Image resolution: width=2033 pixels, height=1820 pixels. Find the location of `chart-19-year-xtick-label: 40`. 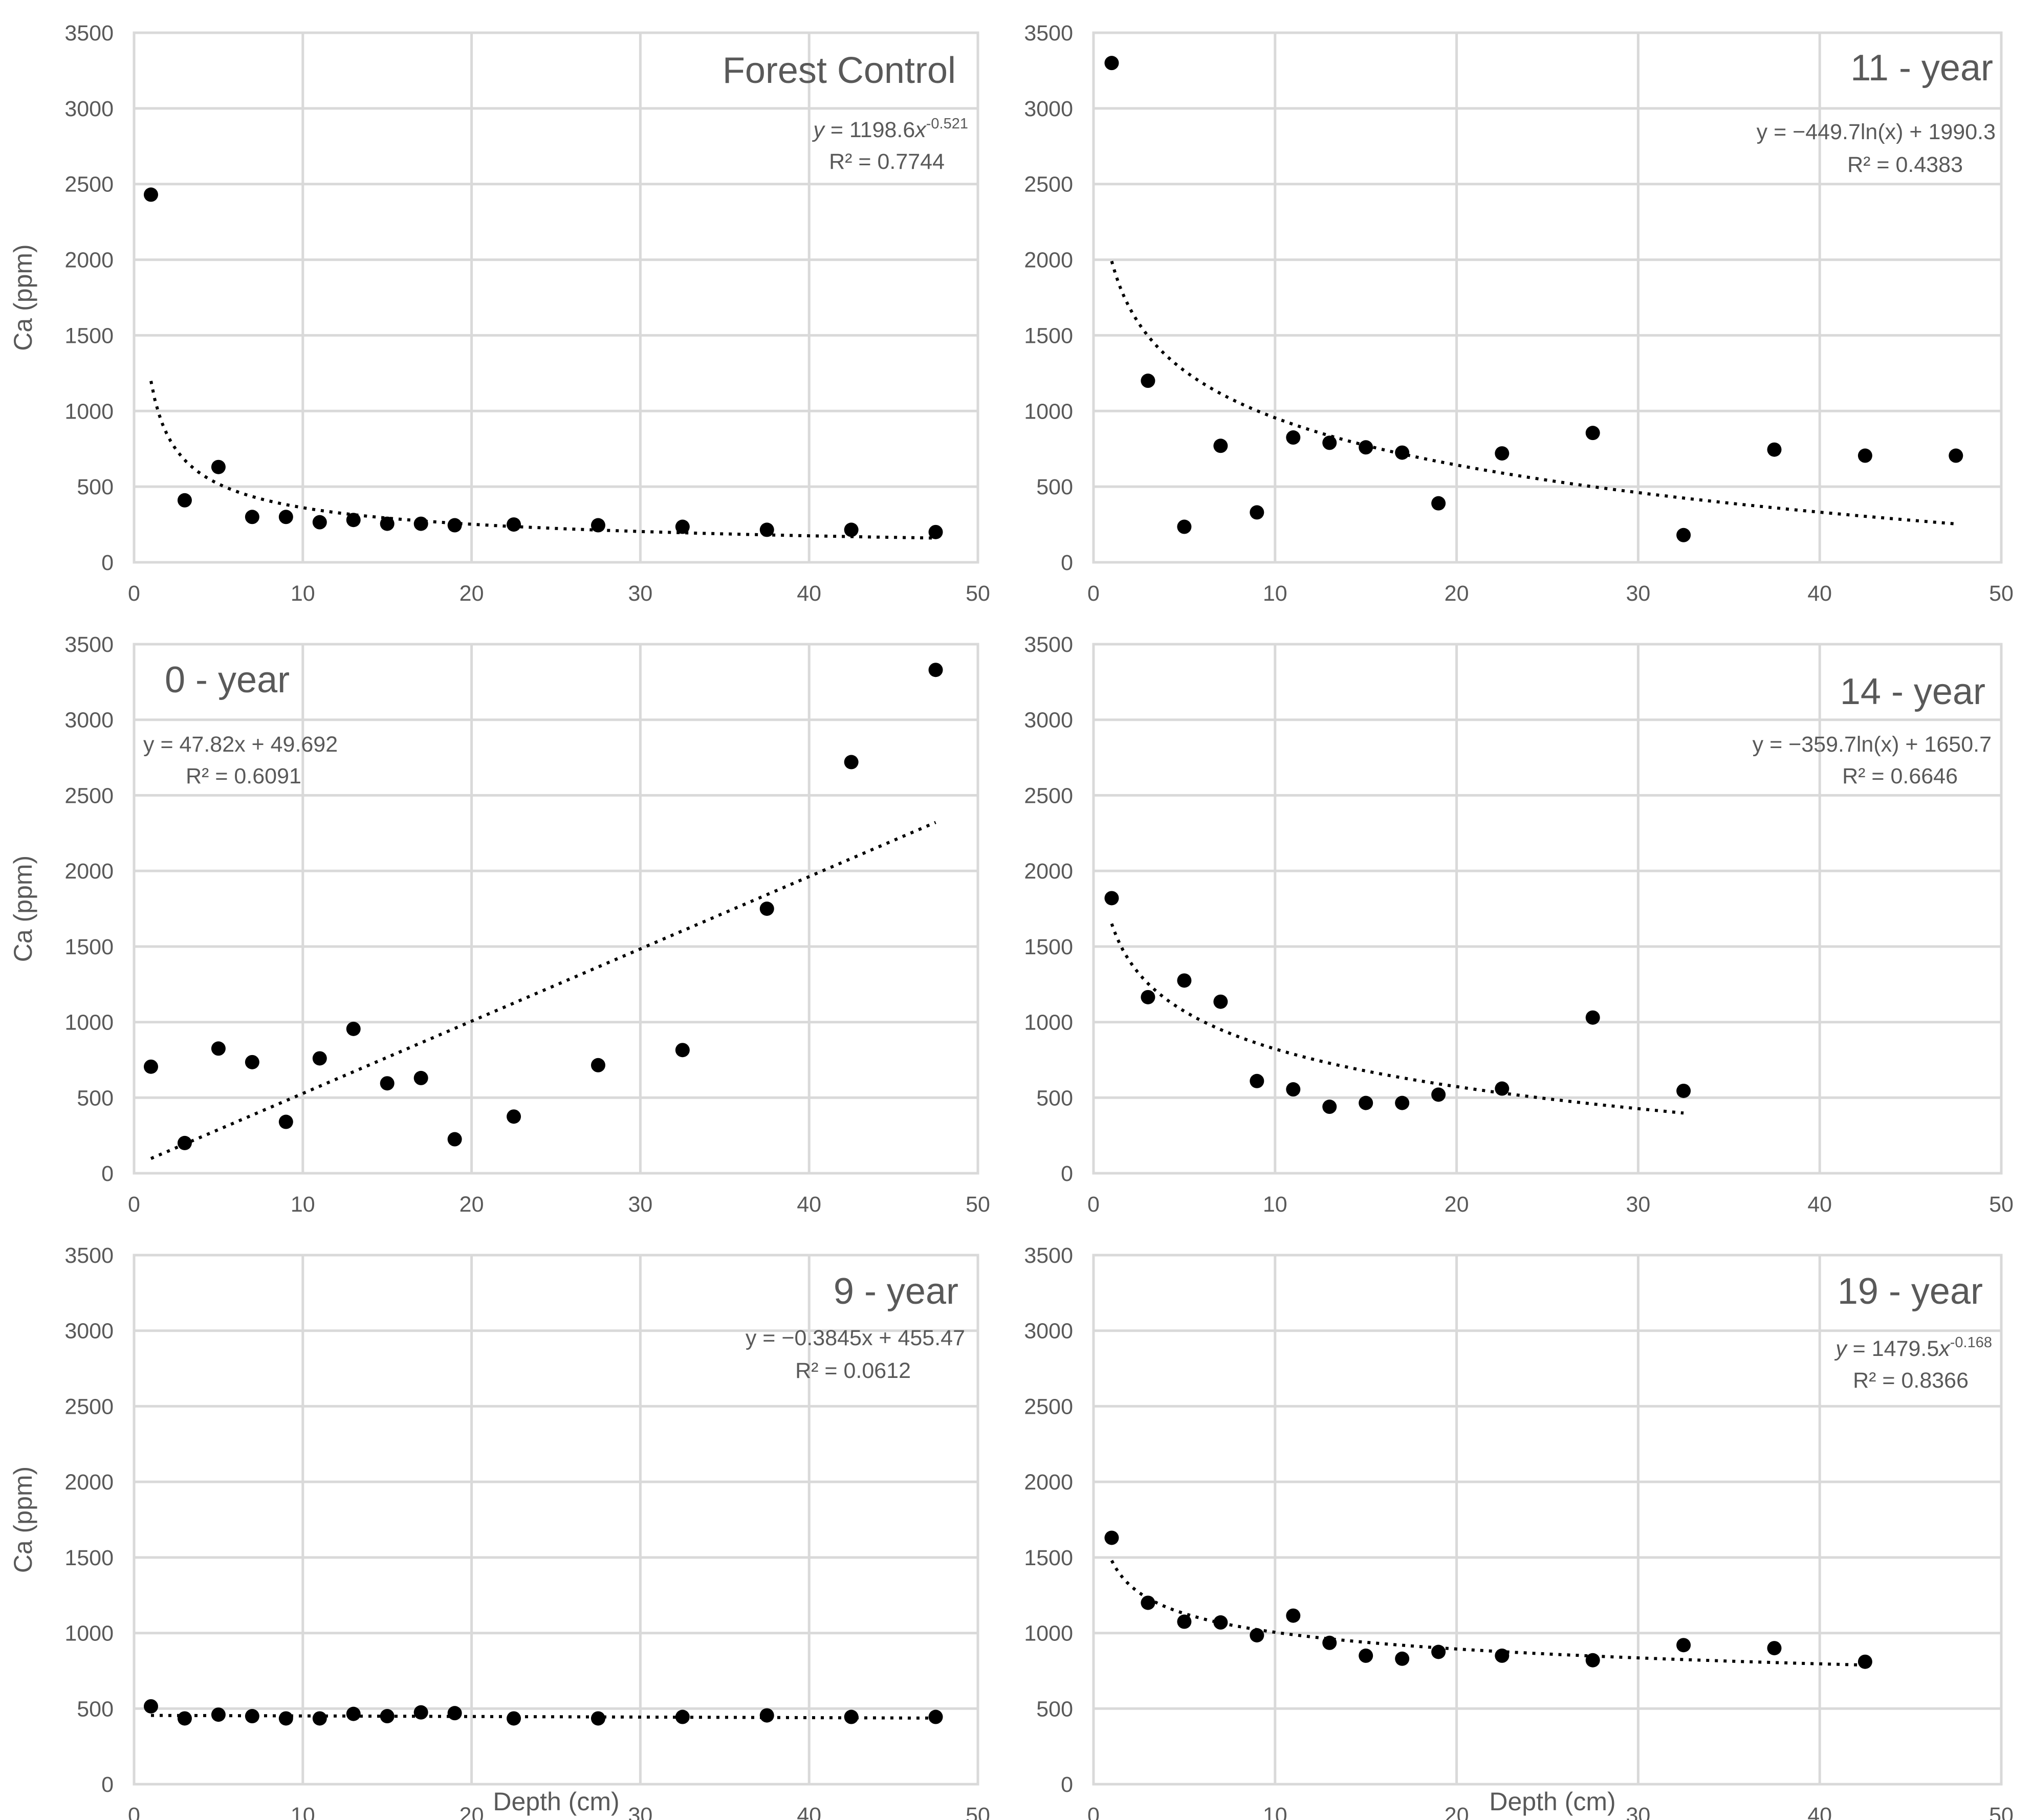

chart-19-year-xtick-label: 40 is located at coordinates (1819, 1811).